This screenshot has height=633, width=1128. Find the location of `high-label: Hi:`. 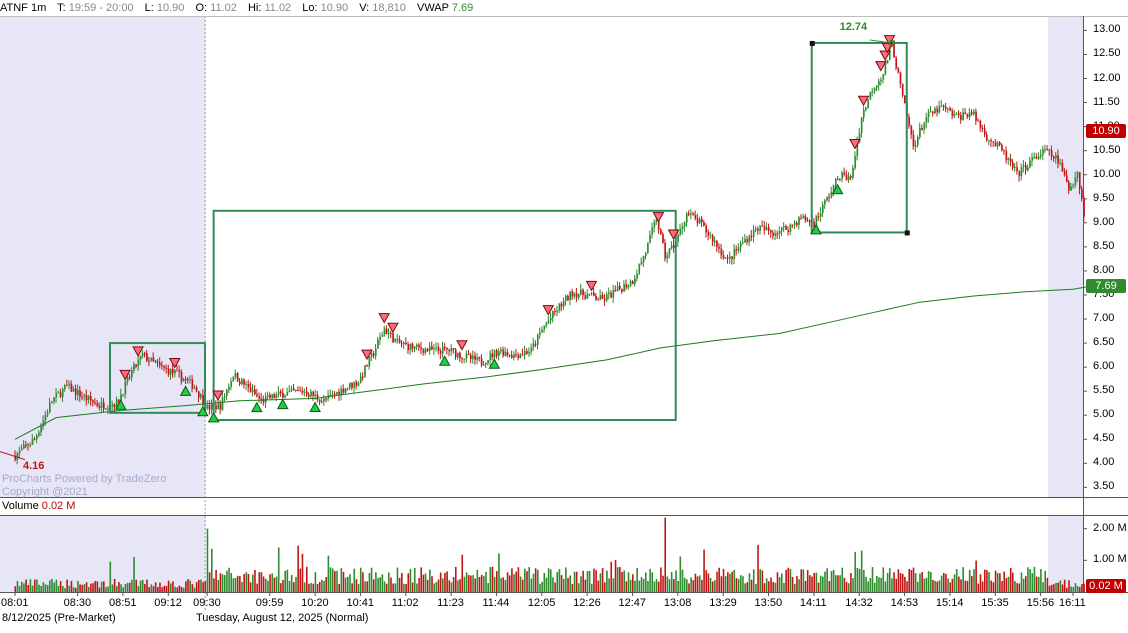

high-label: Hi: is located at coordinates (254, 8).